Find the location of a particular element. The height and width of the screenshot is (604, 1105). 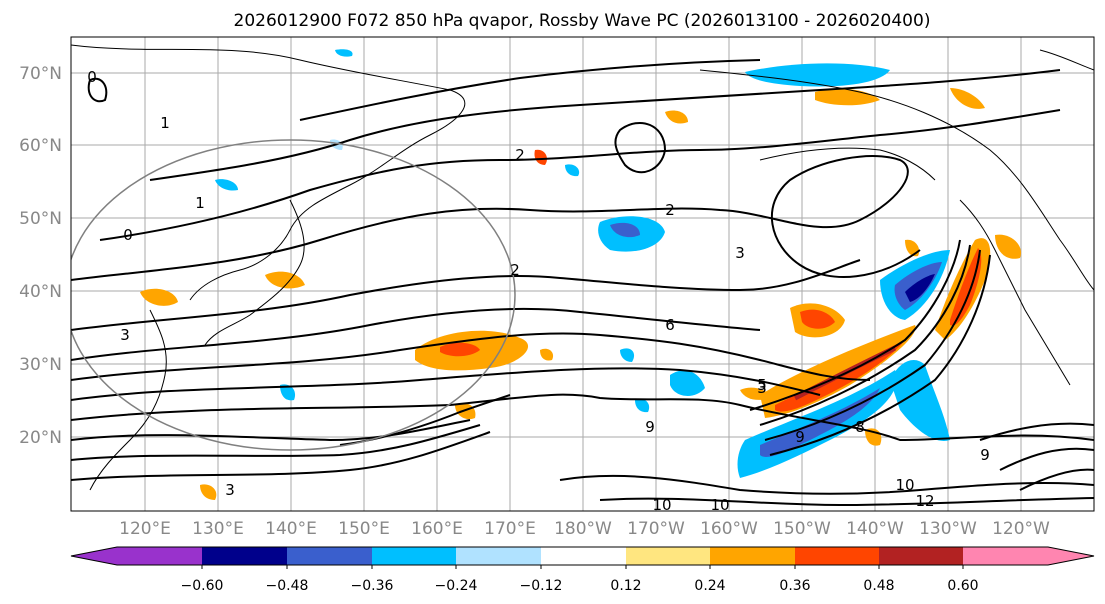

longitude-label: 160°E is located at coordinates (437, 529).